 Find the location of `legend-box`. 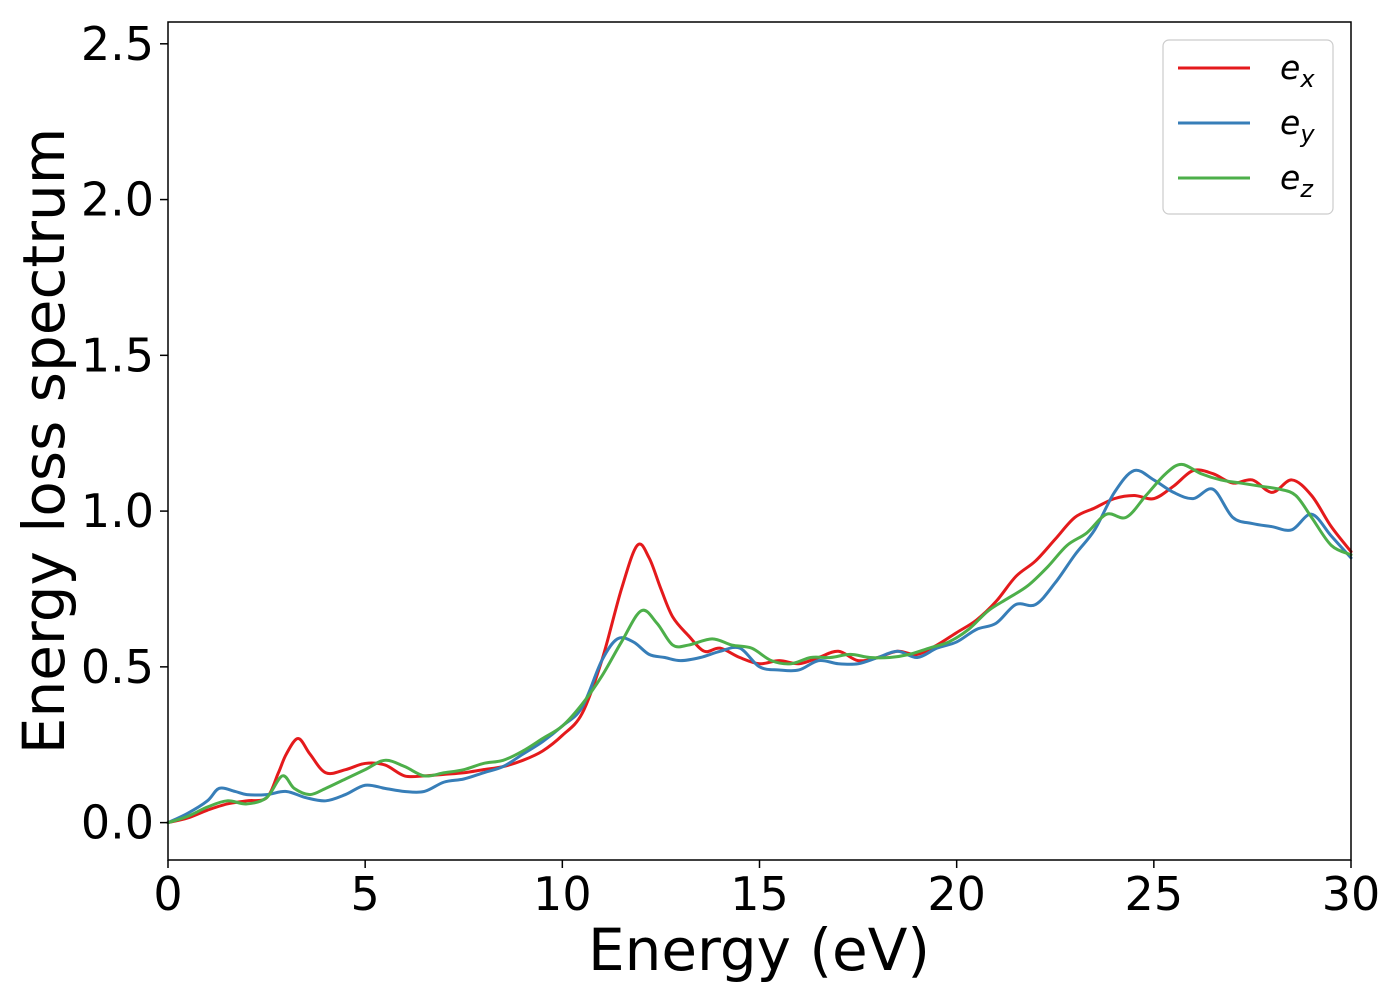

legend-box is located at coordinates (1248, 127).